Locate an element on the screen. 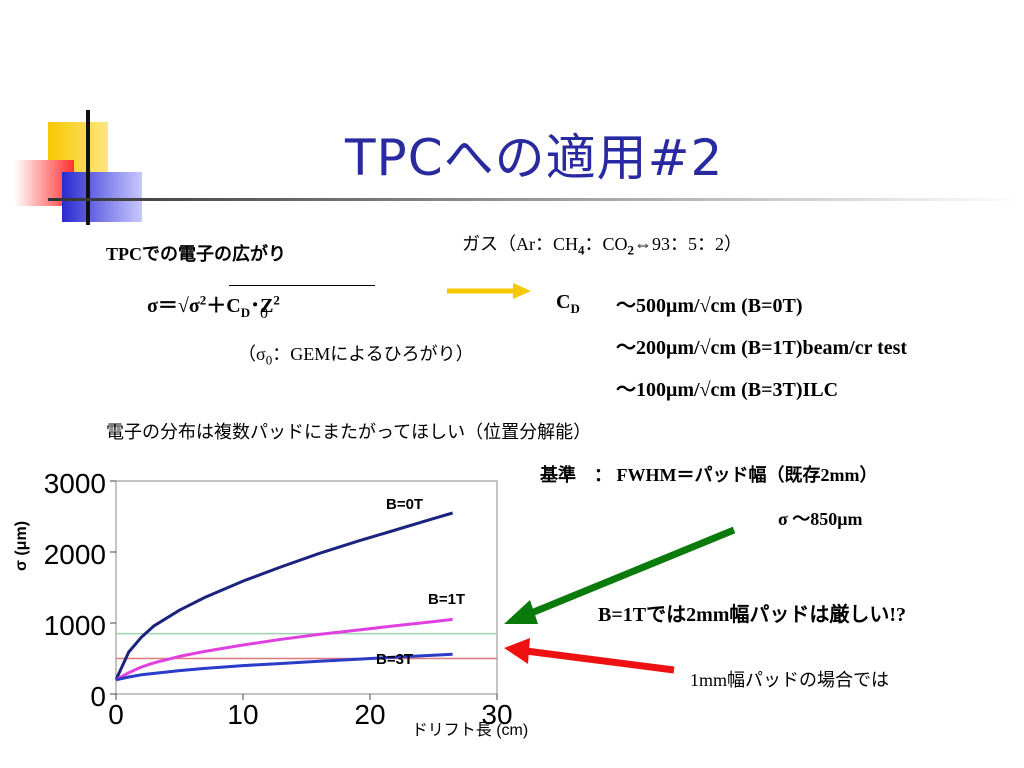  annotation-arrows is located at coordinates (620, 600).